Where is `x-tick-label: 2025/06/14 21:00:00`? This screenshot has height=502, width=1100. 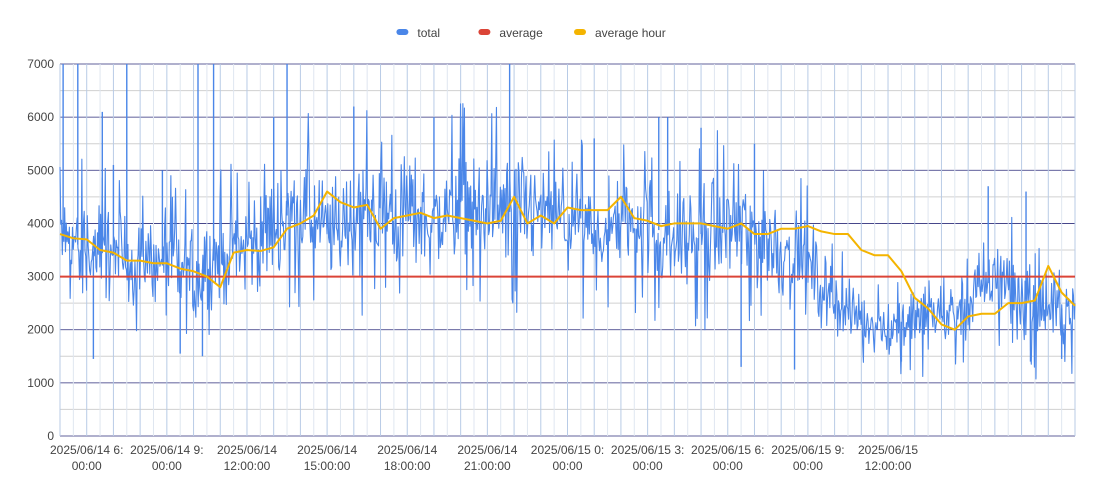
x-tick-label: 2025/06/14 21:00:00 is located at coordinates (487, 458).